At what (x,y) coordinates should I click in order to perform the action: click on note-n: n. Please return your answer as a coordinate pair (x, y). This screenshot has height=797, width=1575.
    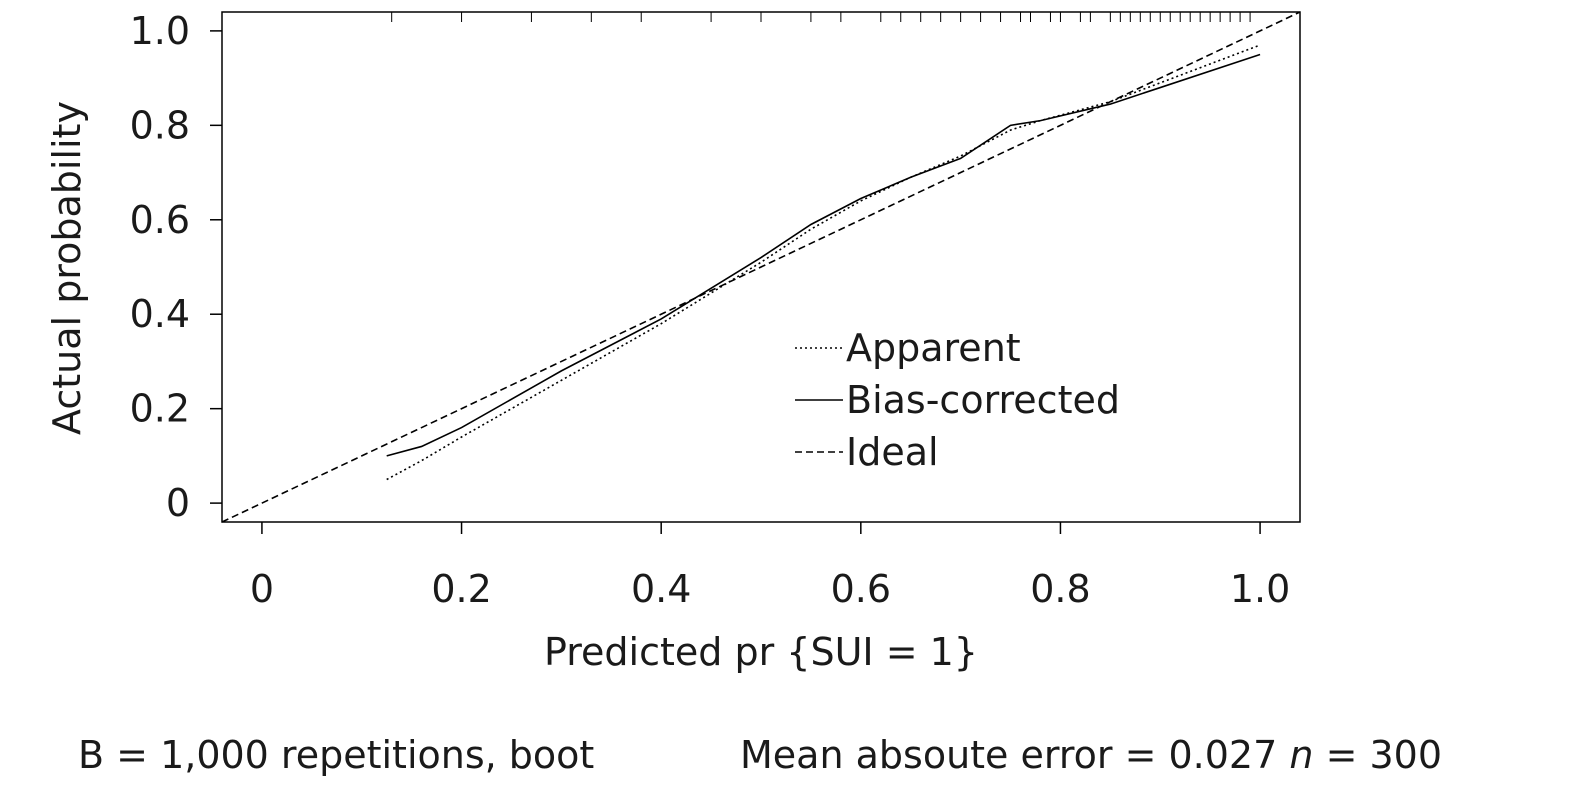
    Looking at the image, I should click on (1301, 755).